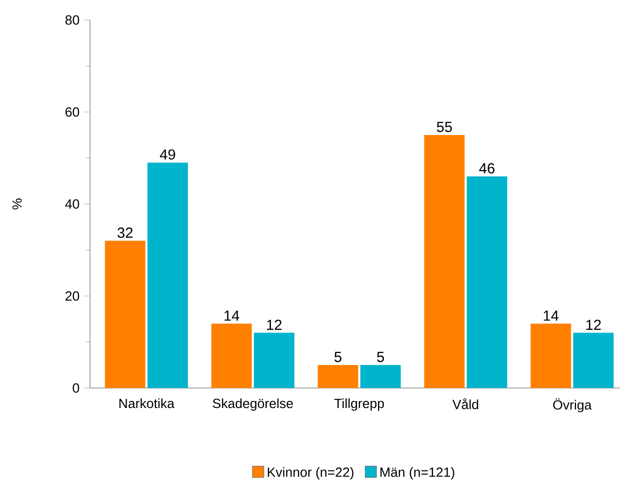  Describe the element at coordinates (444, 127) in the screenshot. I see `data-label: 55` at that location.